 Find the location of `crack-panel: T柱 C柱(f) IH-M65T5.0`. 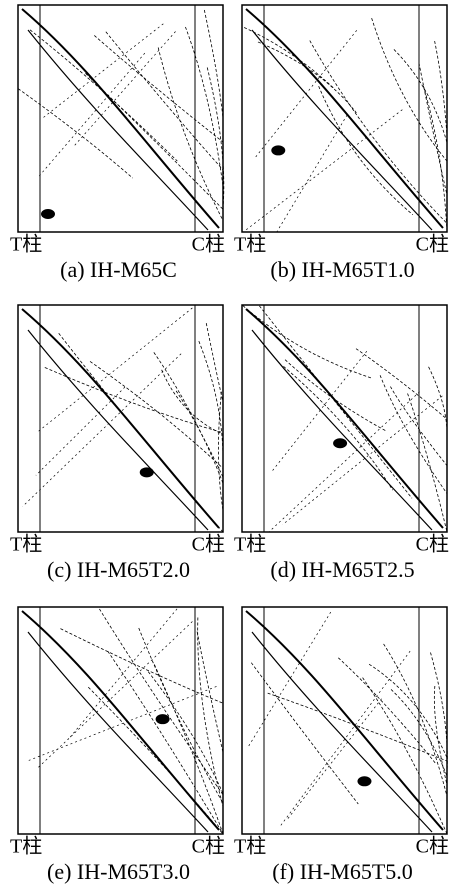

crack-panel: T柱 C柱(f) IH-M65T5.0 is located at coordinates (341, 745).